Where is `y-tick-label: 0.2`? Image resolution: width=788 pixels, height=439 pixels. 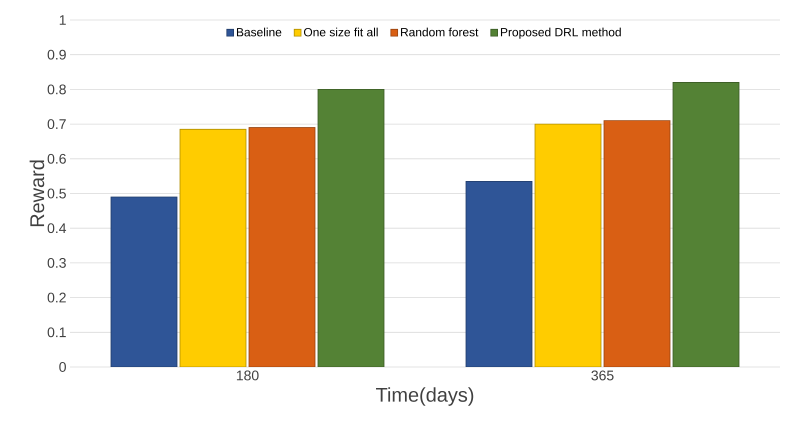 y-tick-label: 0.2 is located at coordinates (57, 297).